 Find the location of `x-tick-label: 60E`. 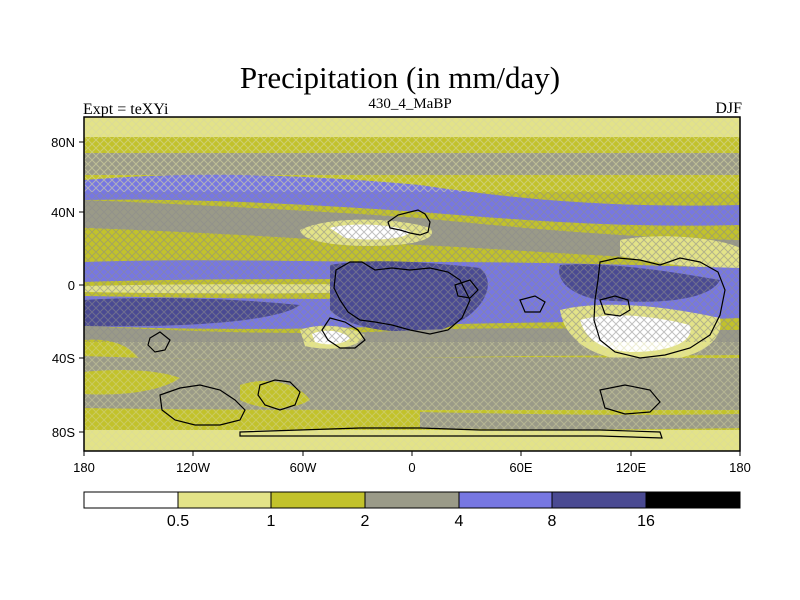

x-tick-label: 60E is located at coordinates (520, 467).